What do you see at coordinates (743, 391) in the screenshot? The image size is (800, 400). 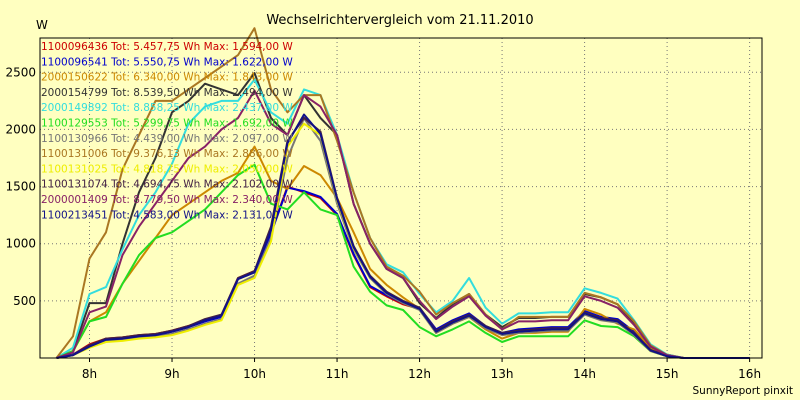 I see `chart-footer: SunnyReport pinxit` at bounding box center [743, 391].